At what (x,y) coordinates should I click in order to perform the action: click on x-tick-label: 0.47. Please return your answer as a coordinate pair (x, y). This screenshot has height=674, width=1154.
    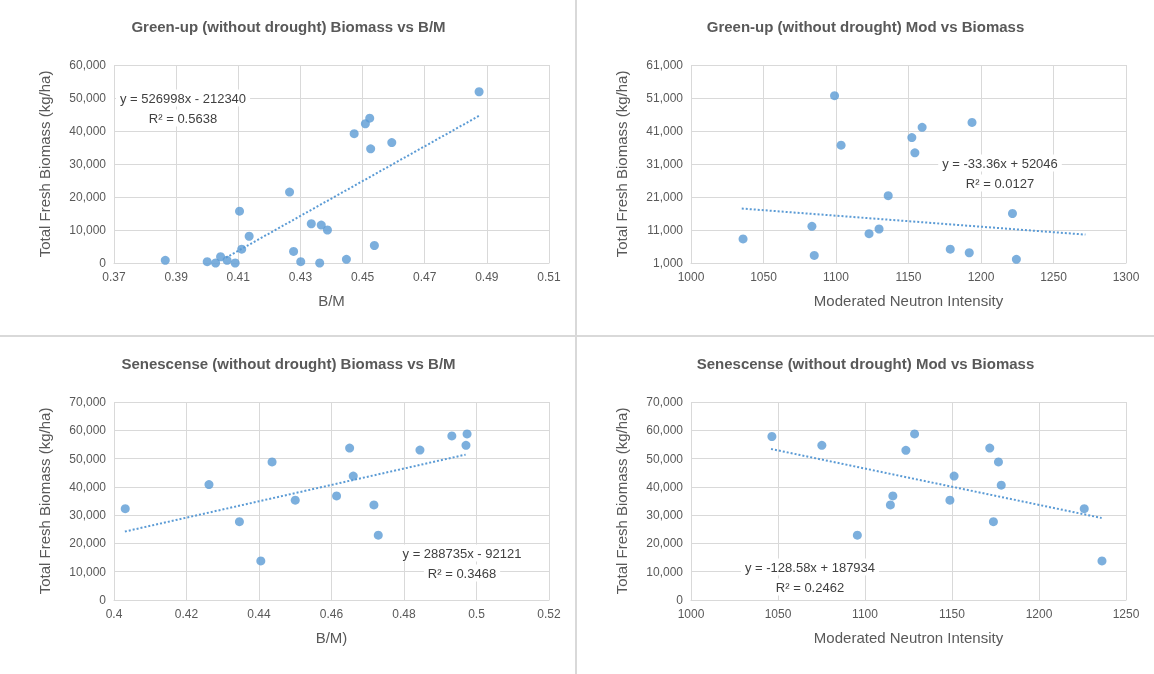
    Looking at the image, I should click on (425, 277).